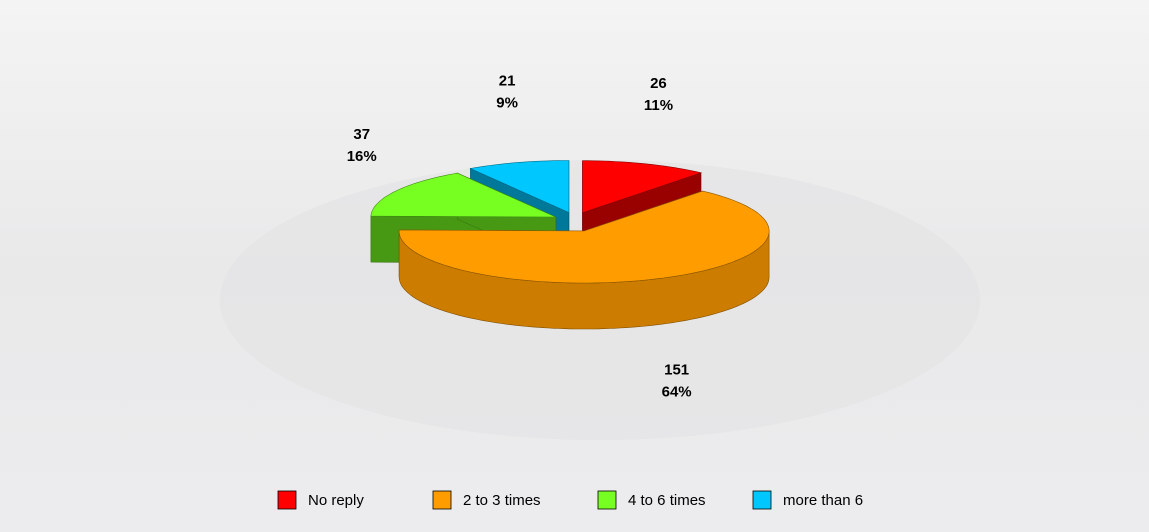  What do you see at coordinates (507, 102) in the screenshot?
I see `data-label: 9%` at bounding box center [507, 102].